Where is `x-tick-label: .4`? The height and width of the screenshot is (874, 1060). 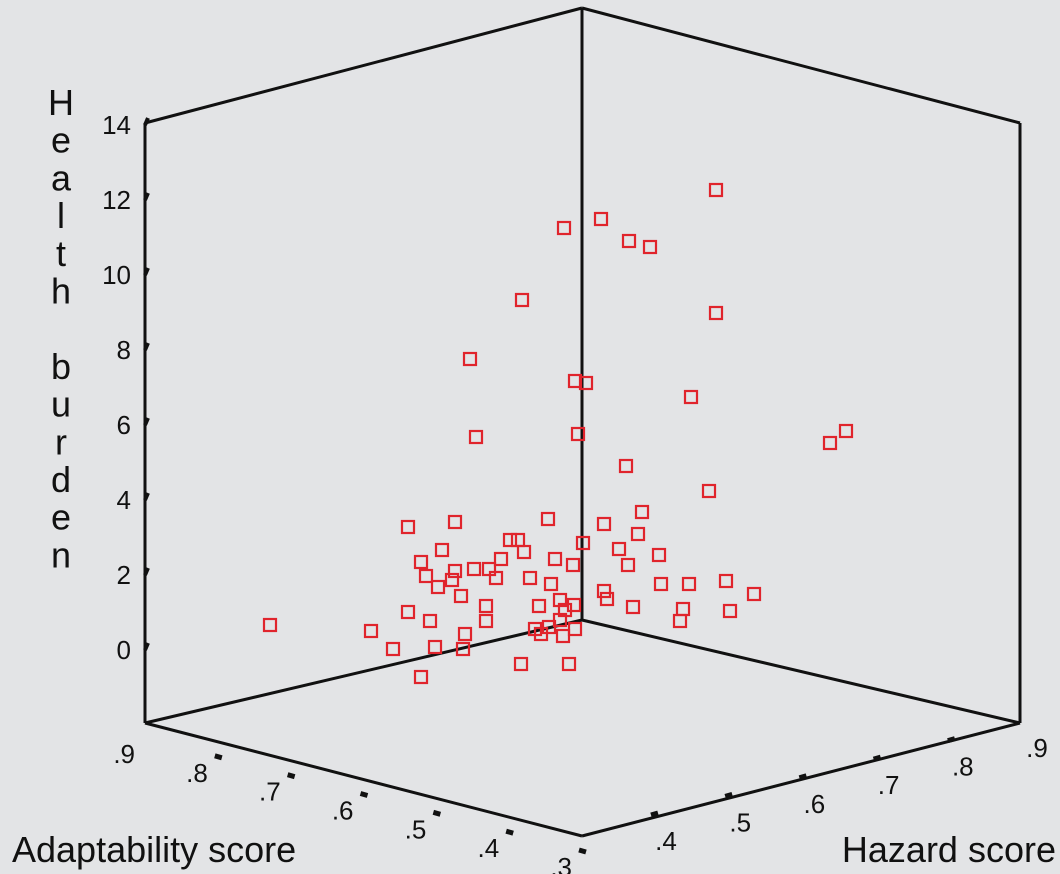 x-tick-label: .4 is located at coordinates (488, 848).